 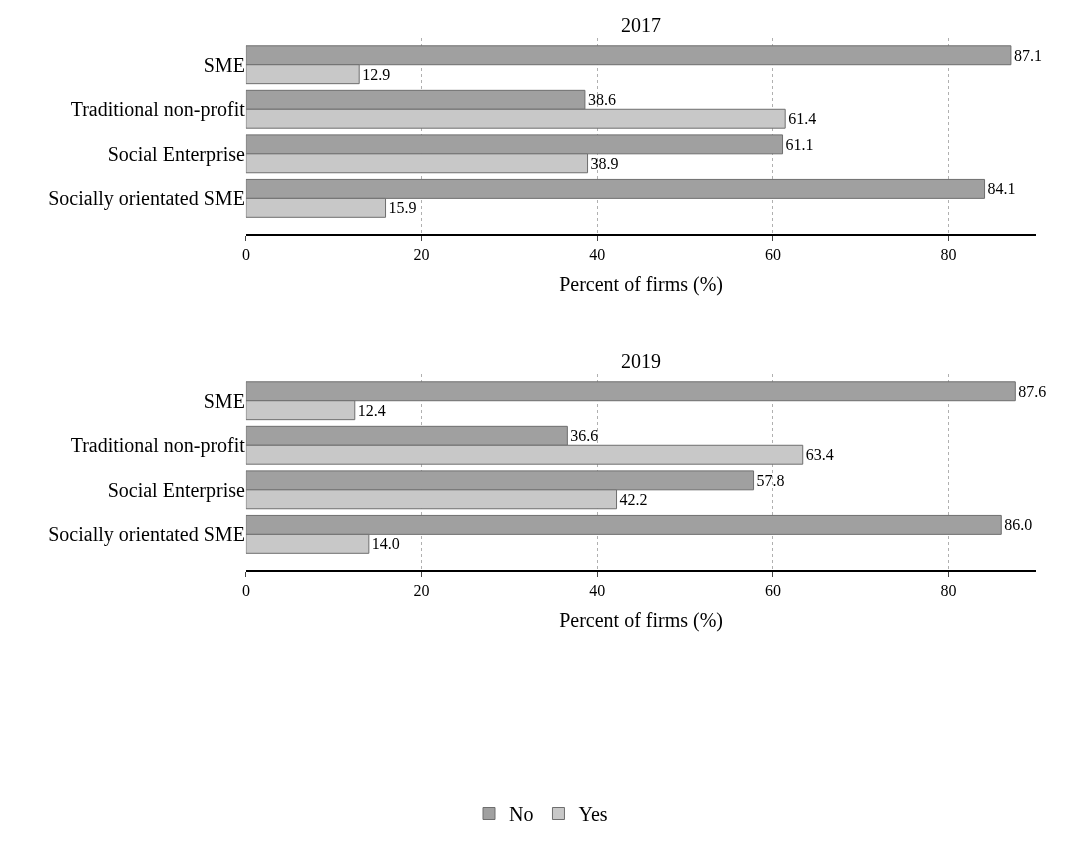 I want to click on data-label: 84.1, so click(x=1001, y=189).